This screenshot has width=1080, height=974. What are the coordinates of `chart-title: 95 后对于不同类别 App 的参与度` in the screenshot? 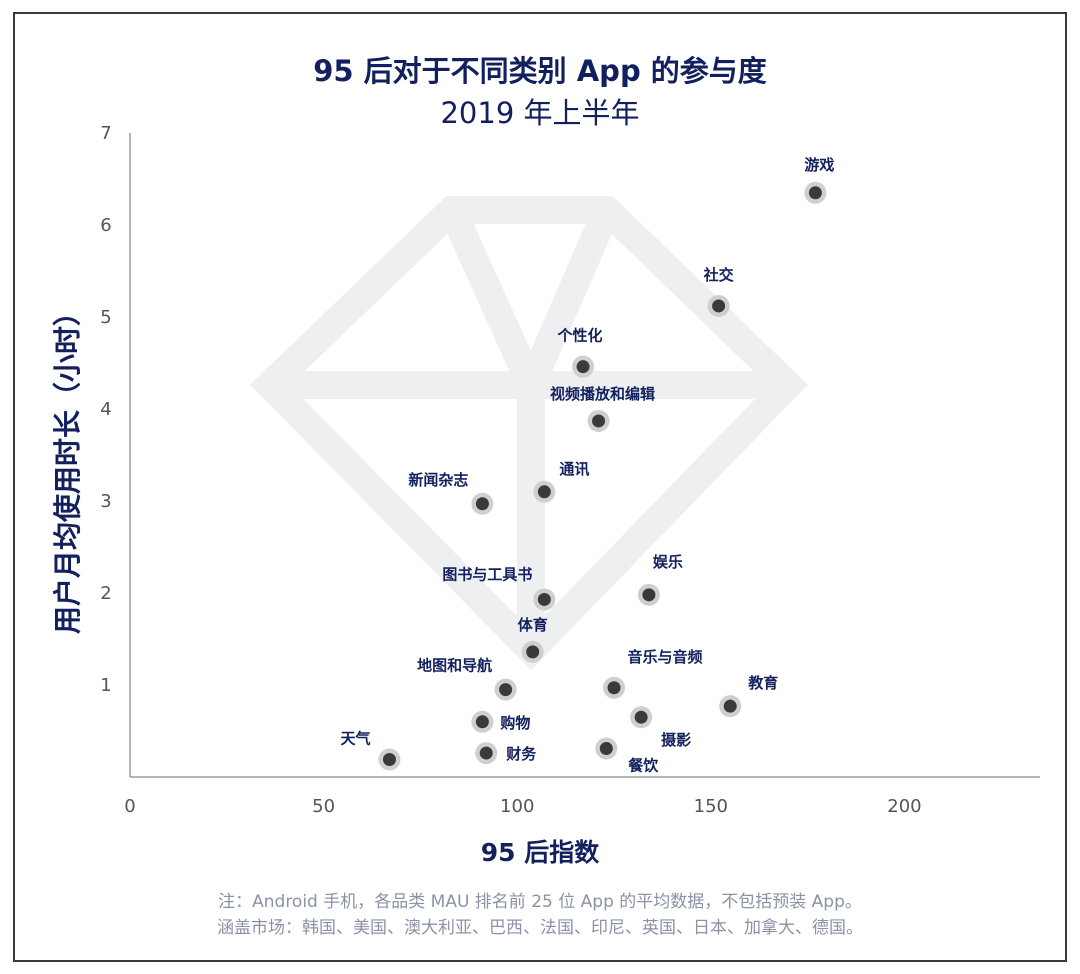 It's located at (540, 71).